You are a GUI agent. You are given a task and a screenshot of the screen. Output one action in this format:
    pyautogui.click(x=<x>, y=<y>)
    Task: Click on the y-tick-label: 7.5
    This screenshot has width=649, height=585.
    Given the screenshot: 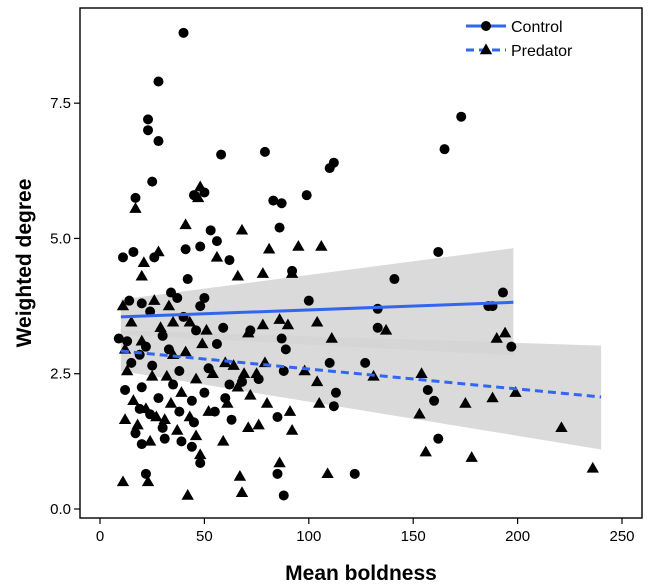 What is the action you would take?
    pyautogui.click(x=60, y=103)
    